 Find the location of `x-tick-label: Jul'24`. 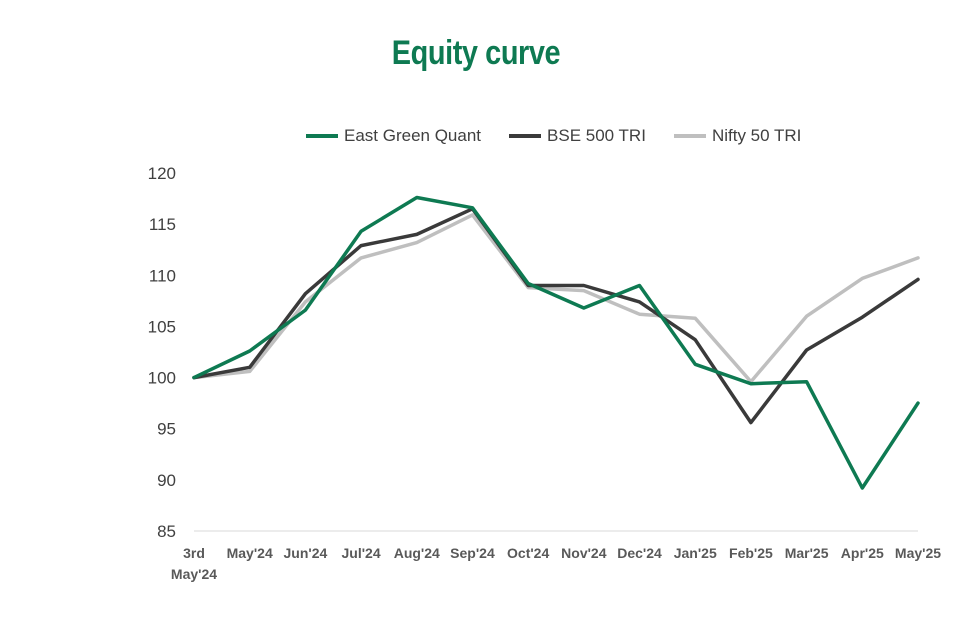

x-tick-label: Jul'24 is located at coordinates (361, 553).